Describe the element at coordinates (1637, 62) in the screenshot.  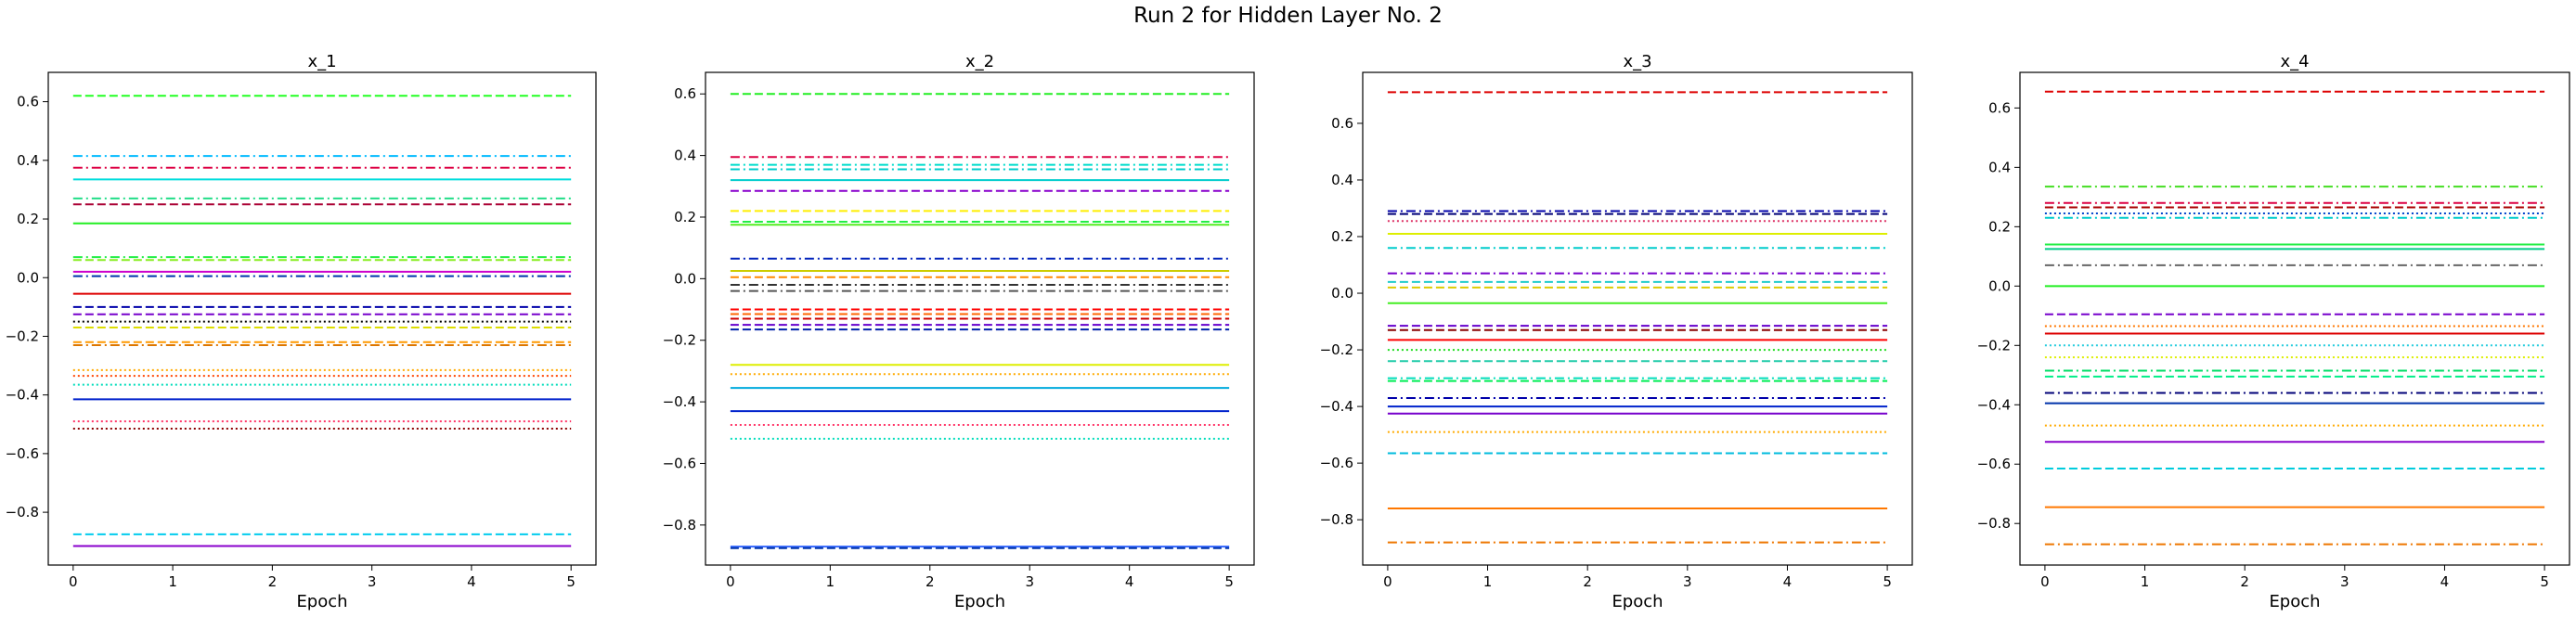
I see `subplot-title: x_3` at that location.